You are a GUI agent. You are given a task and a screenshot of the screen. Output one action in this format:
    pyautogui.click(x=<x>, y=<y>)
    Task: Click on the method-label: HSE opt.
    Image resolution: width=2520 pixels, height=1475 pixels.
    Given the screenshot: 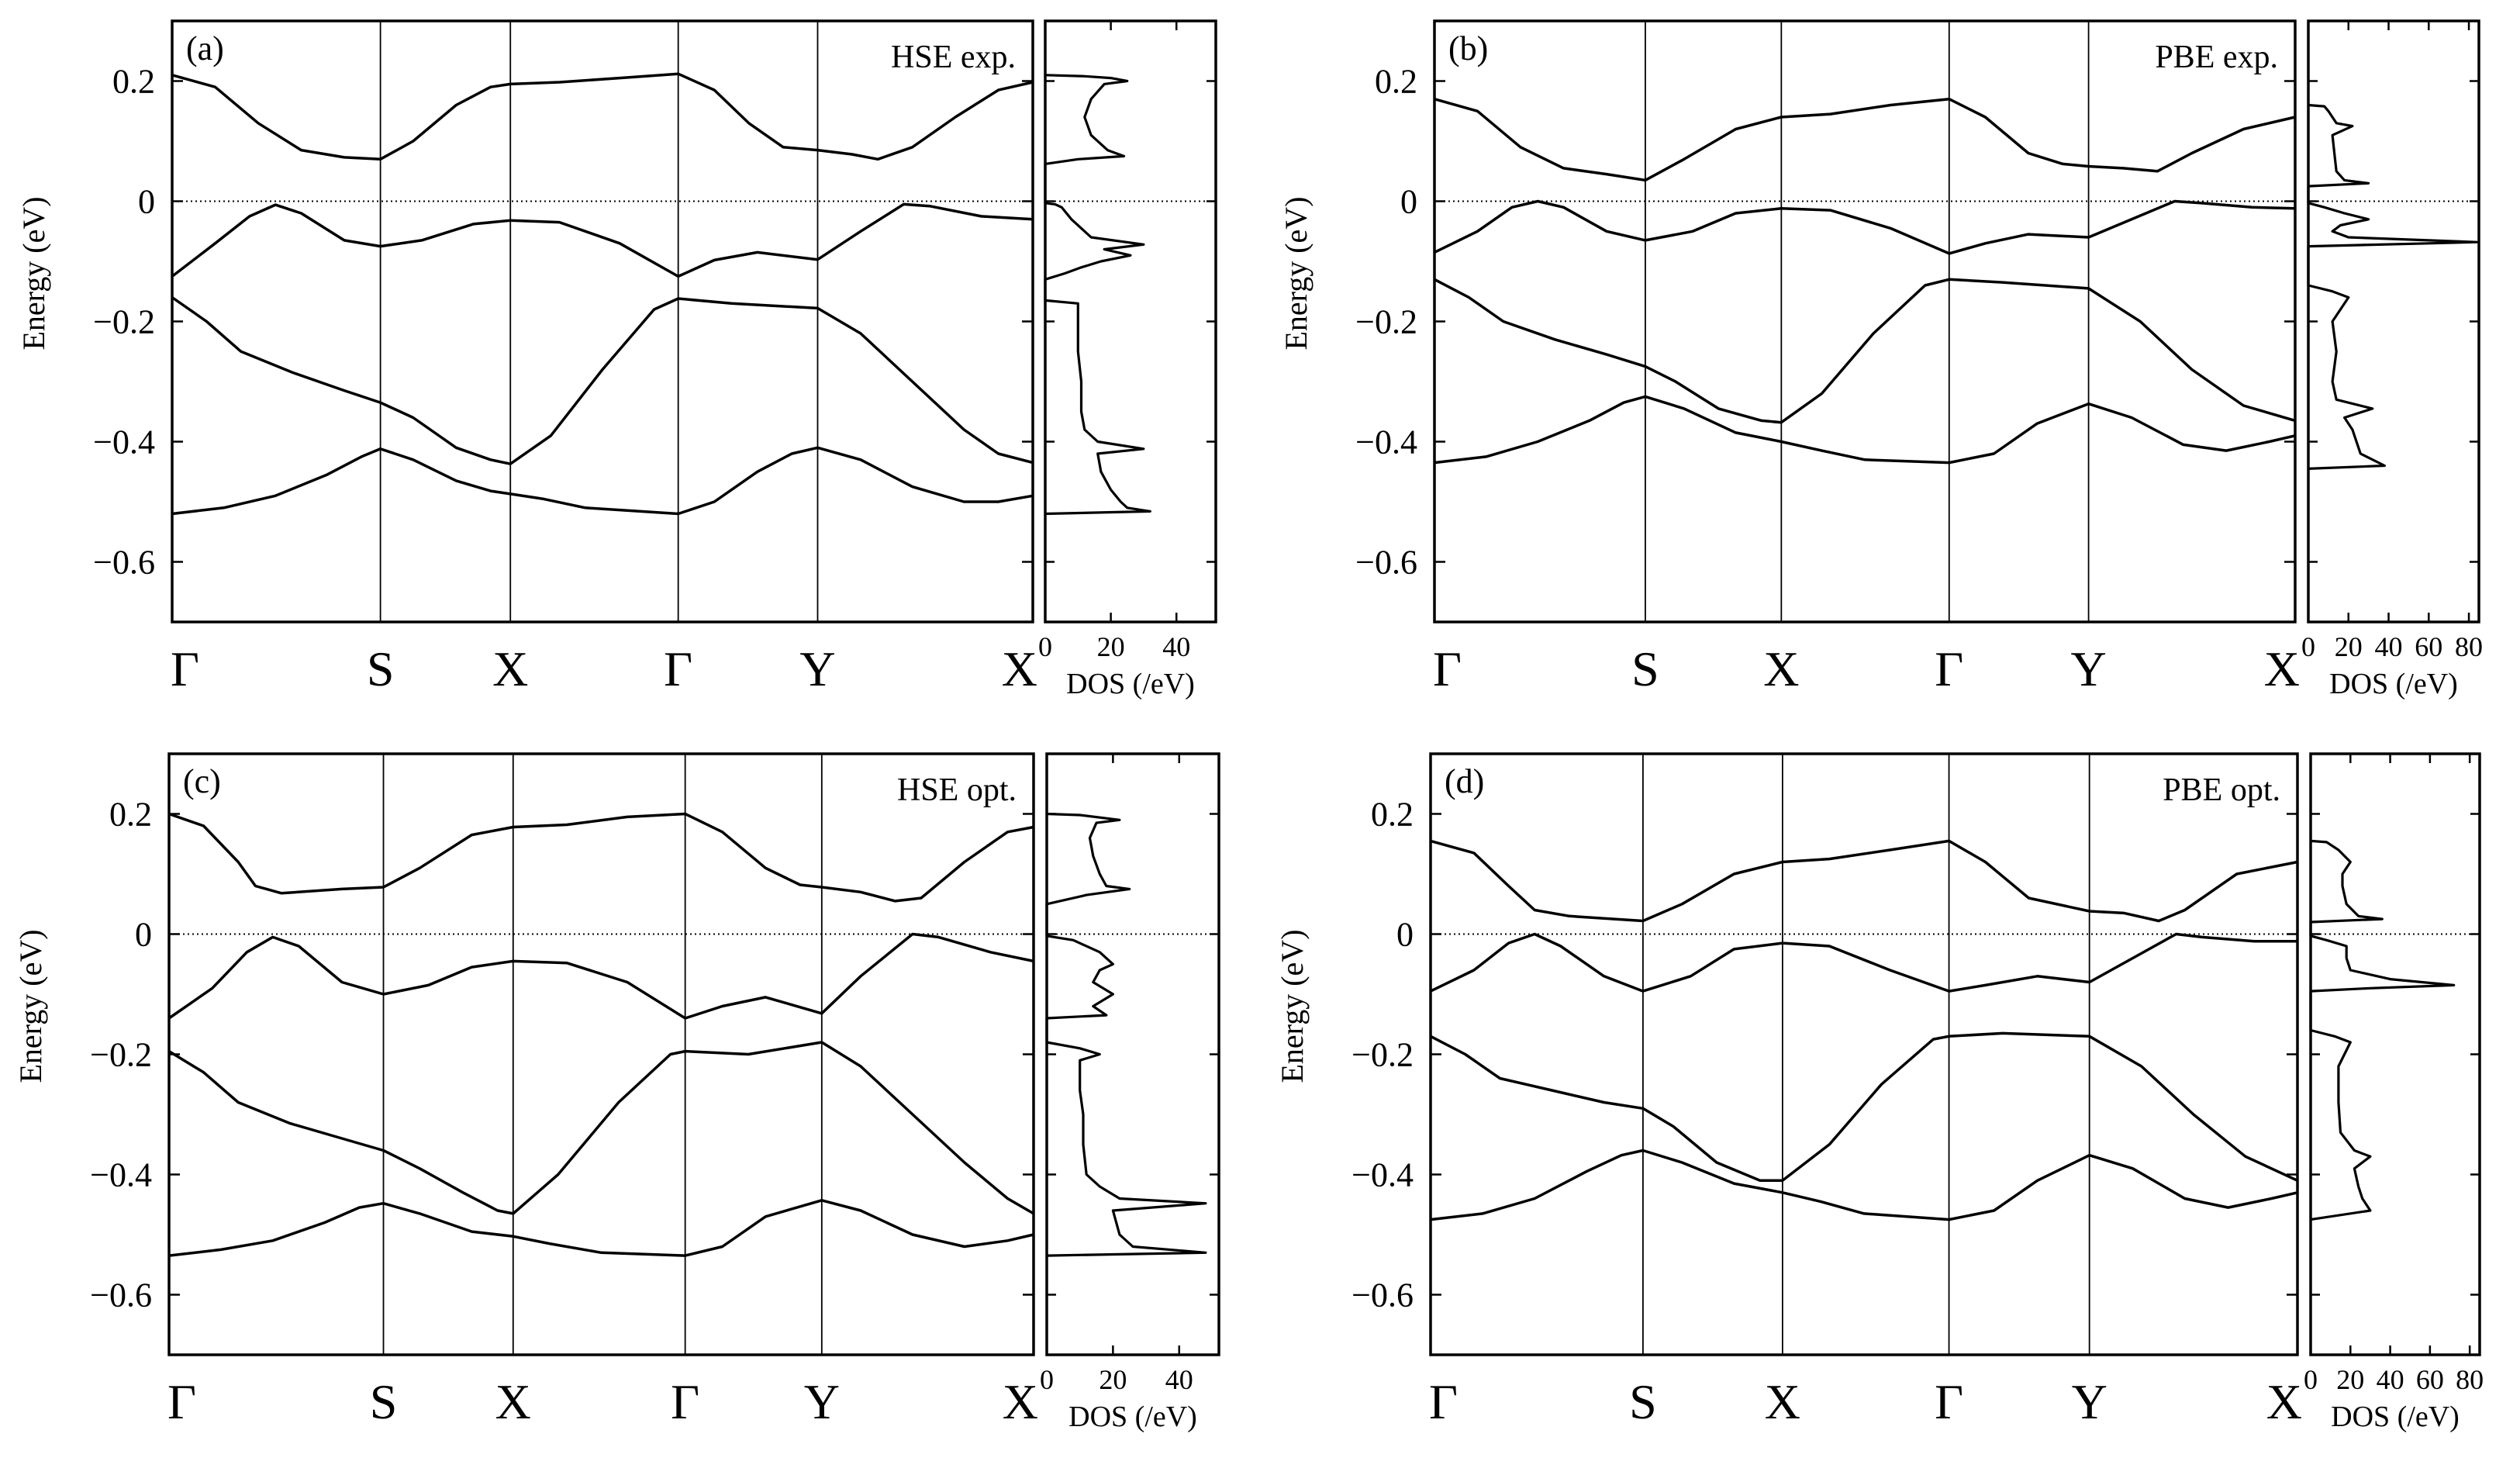 What is the action you would take?
    pyautogui.click(x=957, y=790)
    